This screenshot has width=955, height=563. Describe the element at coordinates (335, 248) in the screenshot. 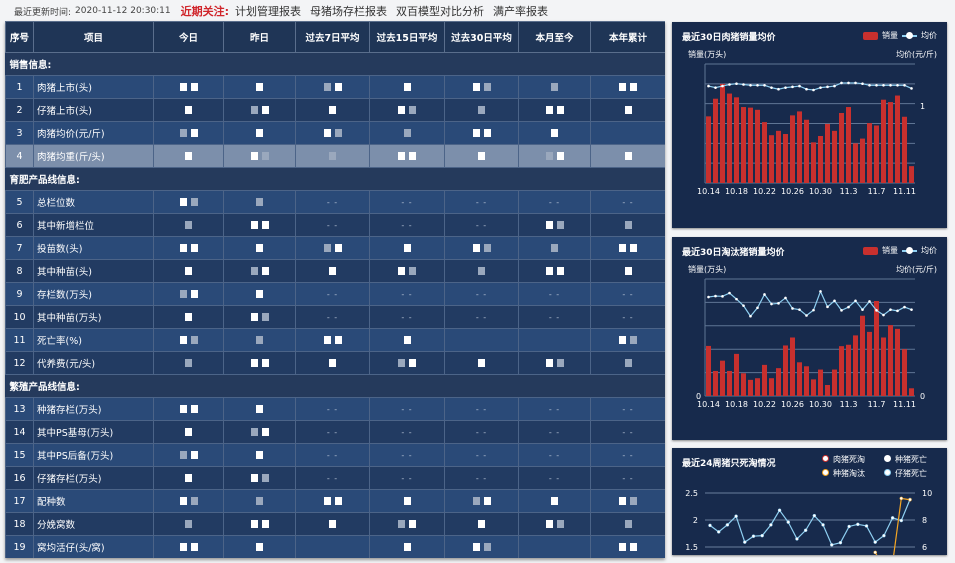

I see `table-row: 7 投苗数(头)` at that location.